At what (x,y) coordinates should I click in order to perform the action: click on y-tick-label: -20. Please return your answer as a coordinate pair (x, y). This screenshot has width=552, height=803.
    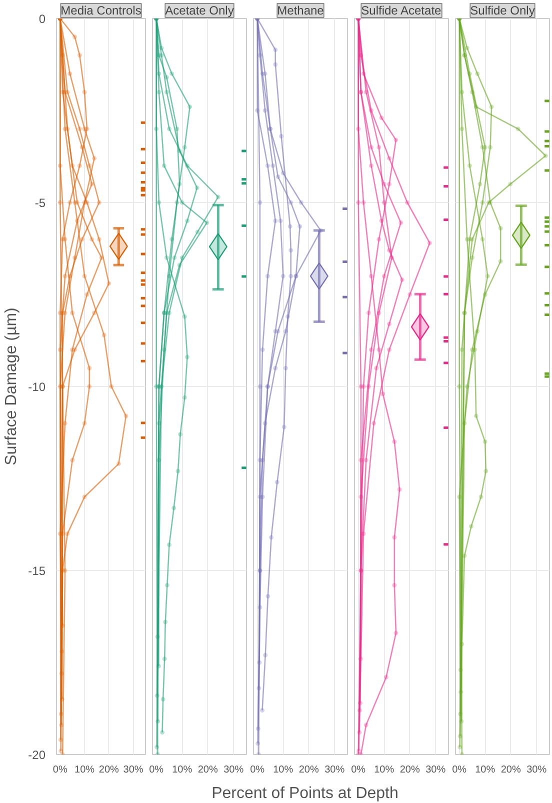
    Looking at the image, I should click on (37, 755).